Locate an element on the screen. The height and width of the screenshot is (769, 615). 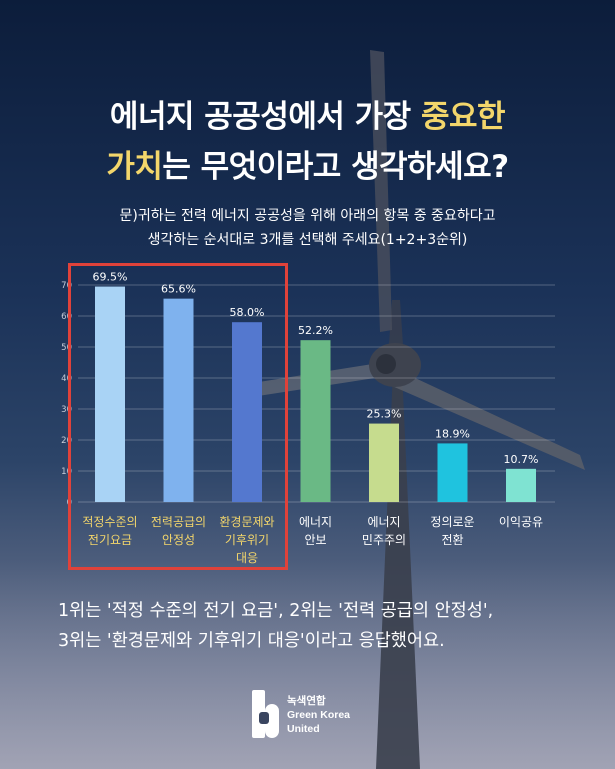
survey-question-line-2: 생각하는 순서대로 3개를 선택해 주세요(1+2+3순위) is located at coordinates (307, 240).